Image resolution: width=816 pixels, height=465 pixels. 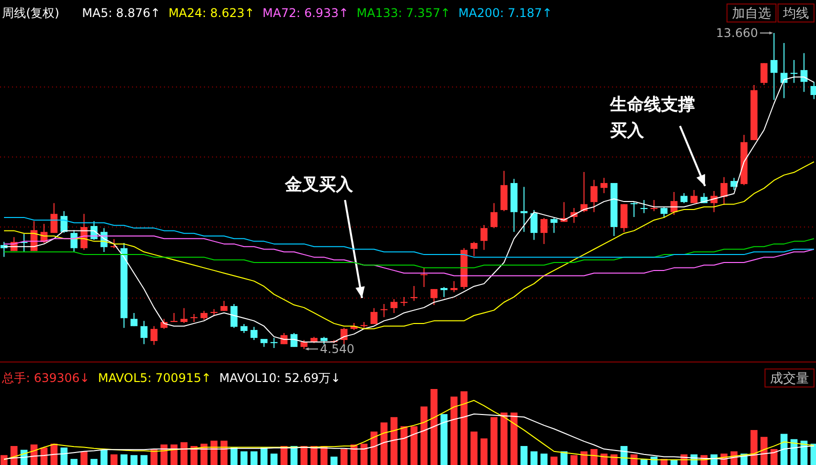 I want to click on text: MA72: 6.933↑, so click(x=305, y=13).